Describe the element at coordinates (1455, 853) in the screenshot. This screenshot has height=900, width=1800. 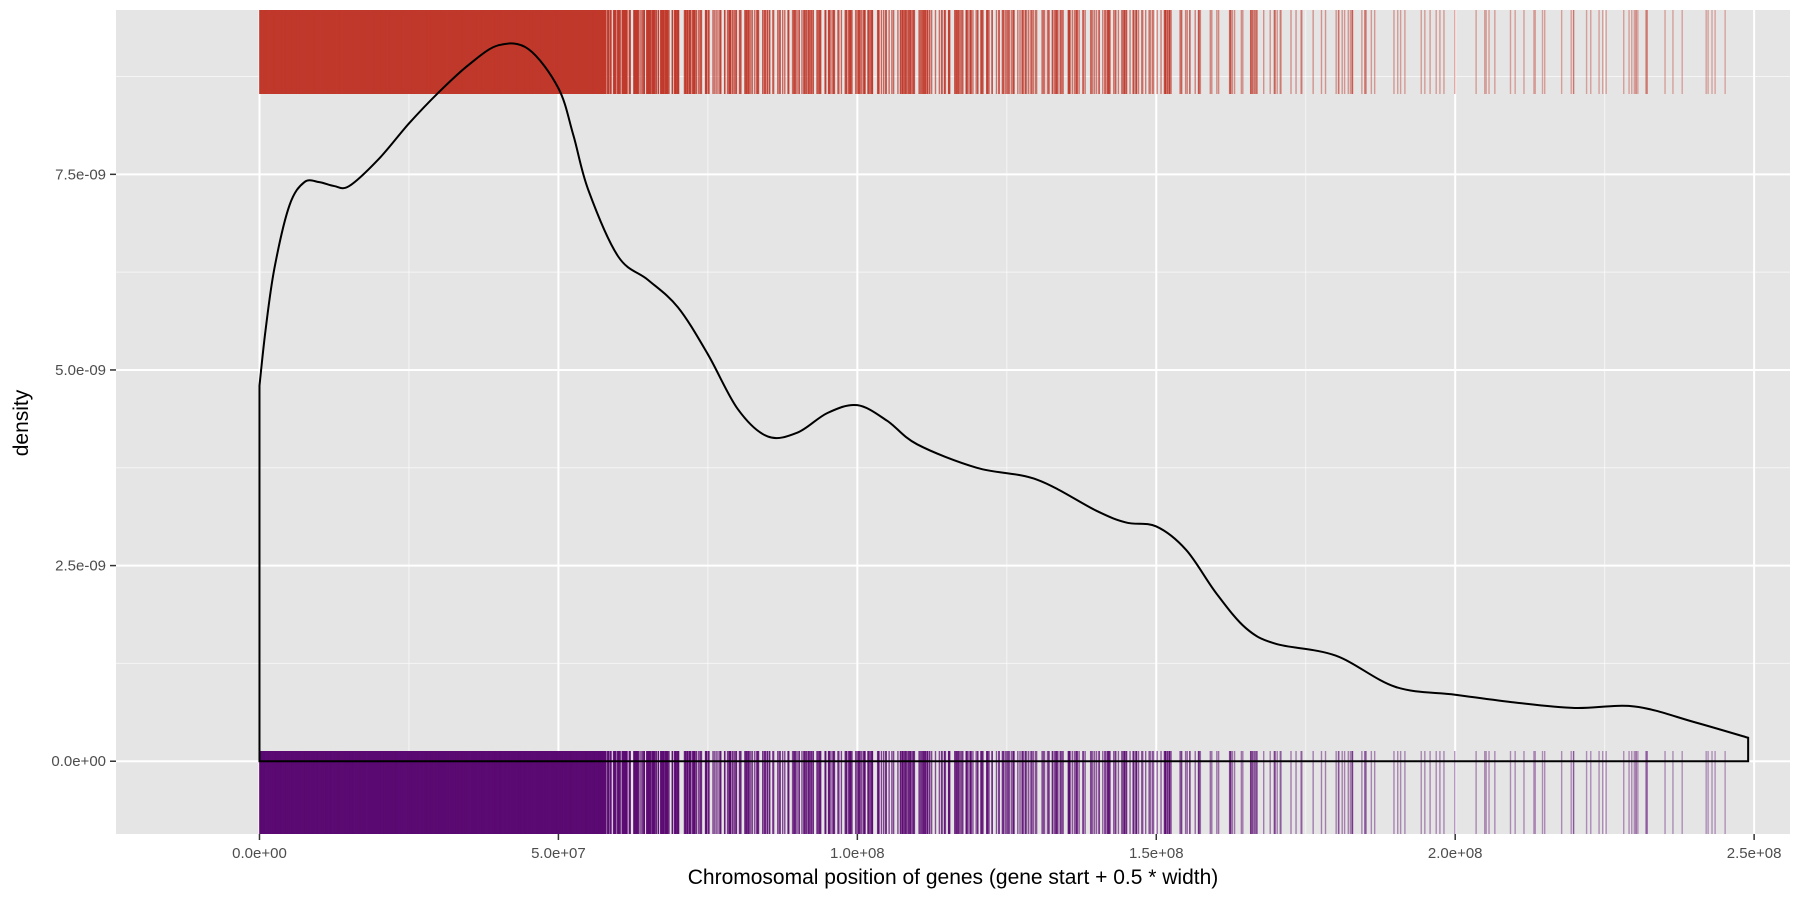
I see `x-tick-label: 2.0e+08` at that location.